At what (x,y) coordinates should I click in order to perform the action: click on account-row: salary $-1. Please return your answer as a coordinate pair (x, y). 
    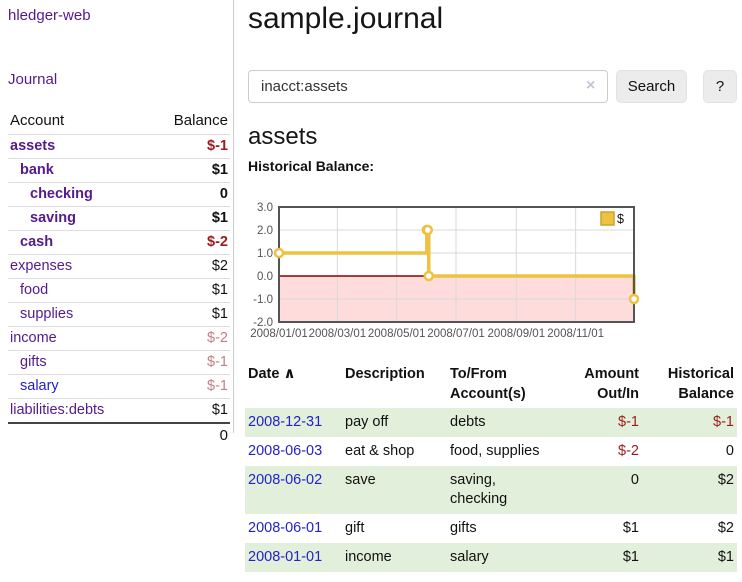
    Looking at the image, I should click on (119, 386).